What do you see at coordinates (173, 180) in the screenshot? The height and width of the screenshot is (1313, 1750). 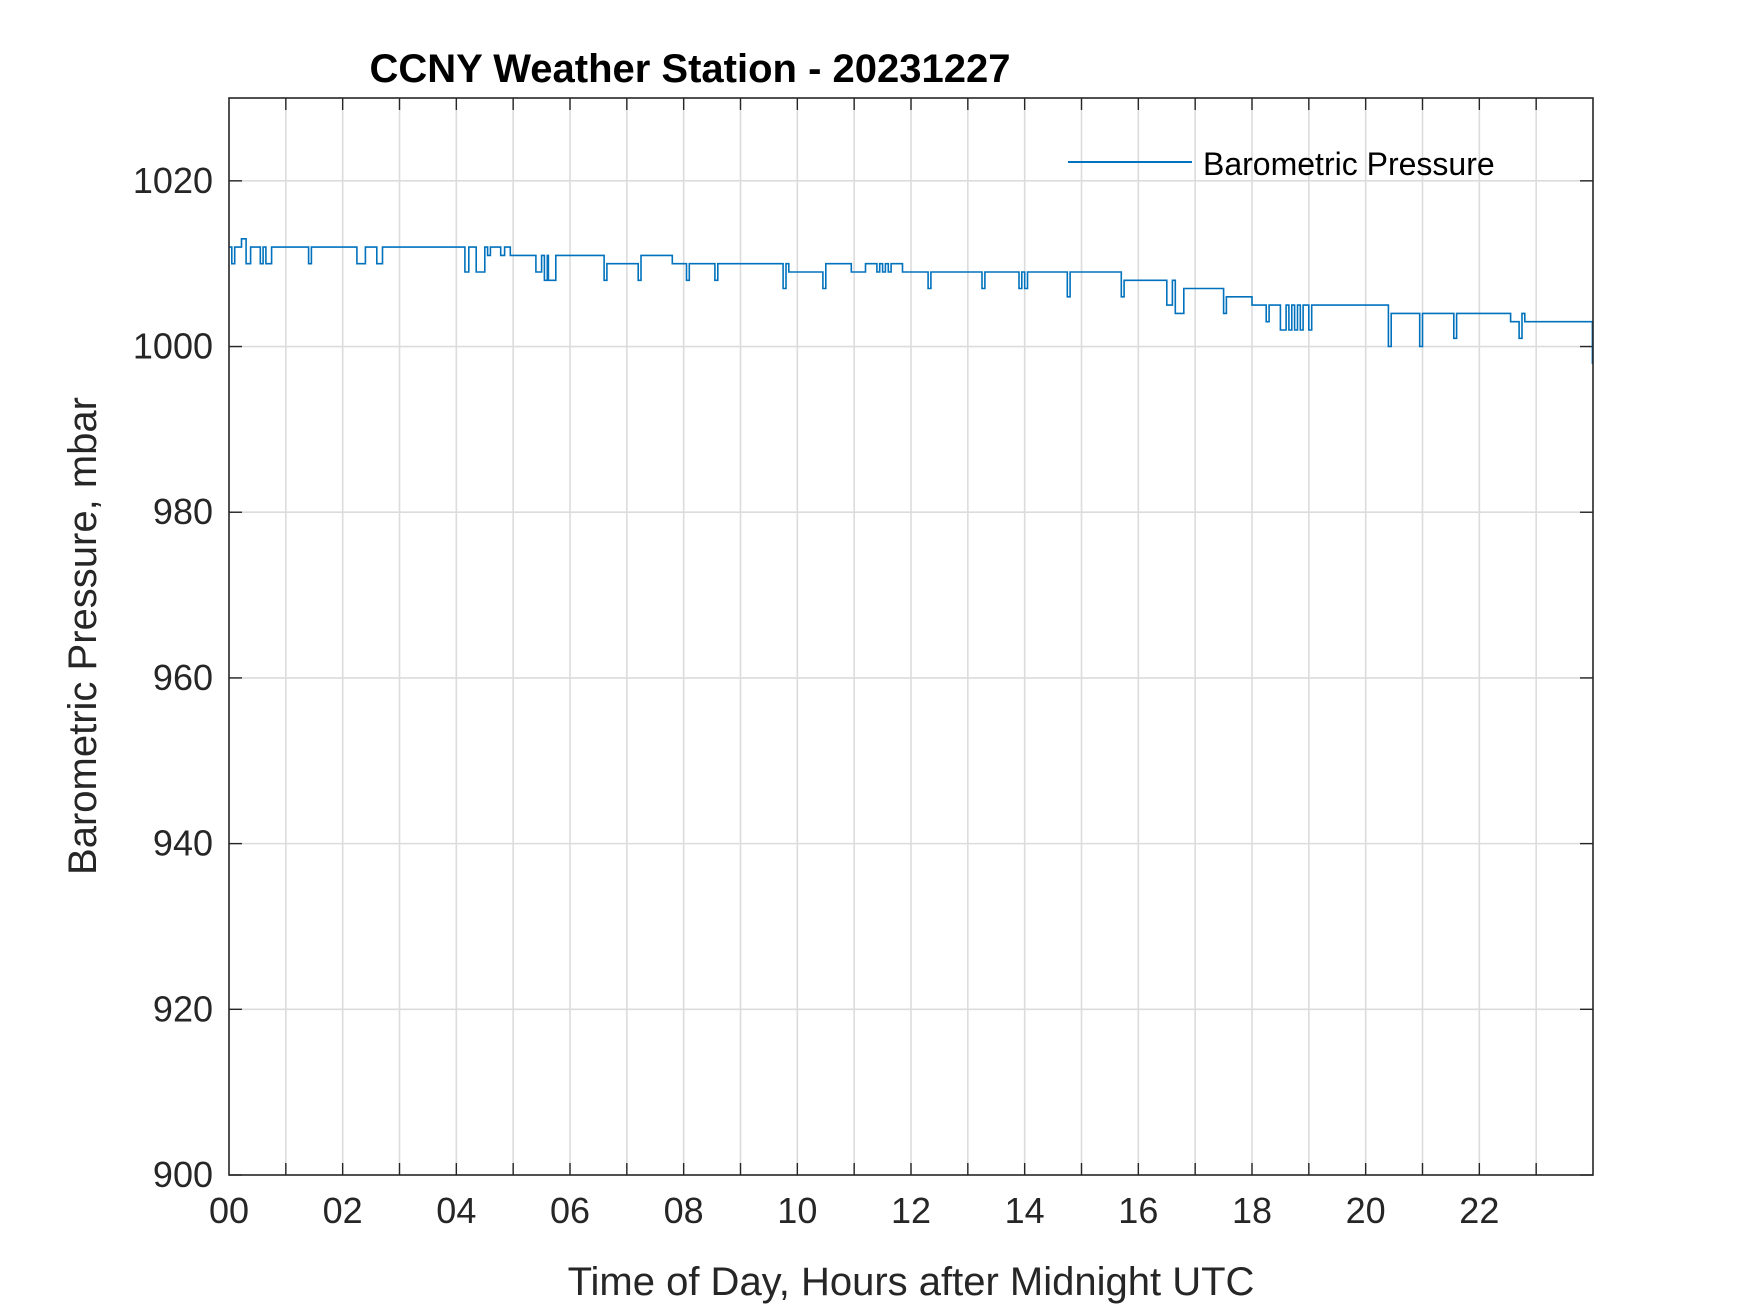 I see `y-tick-label: 1020` at bounding box center [173, 180].